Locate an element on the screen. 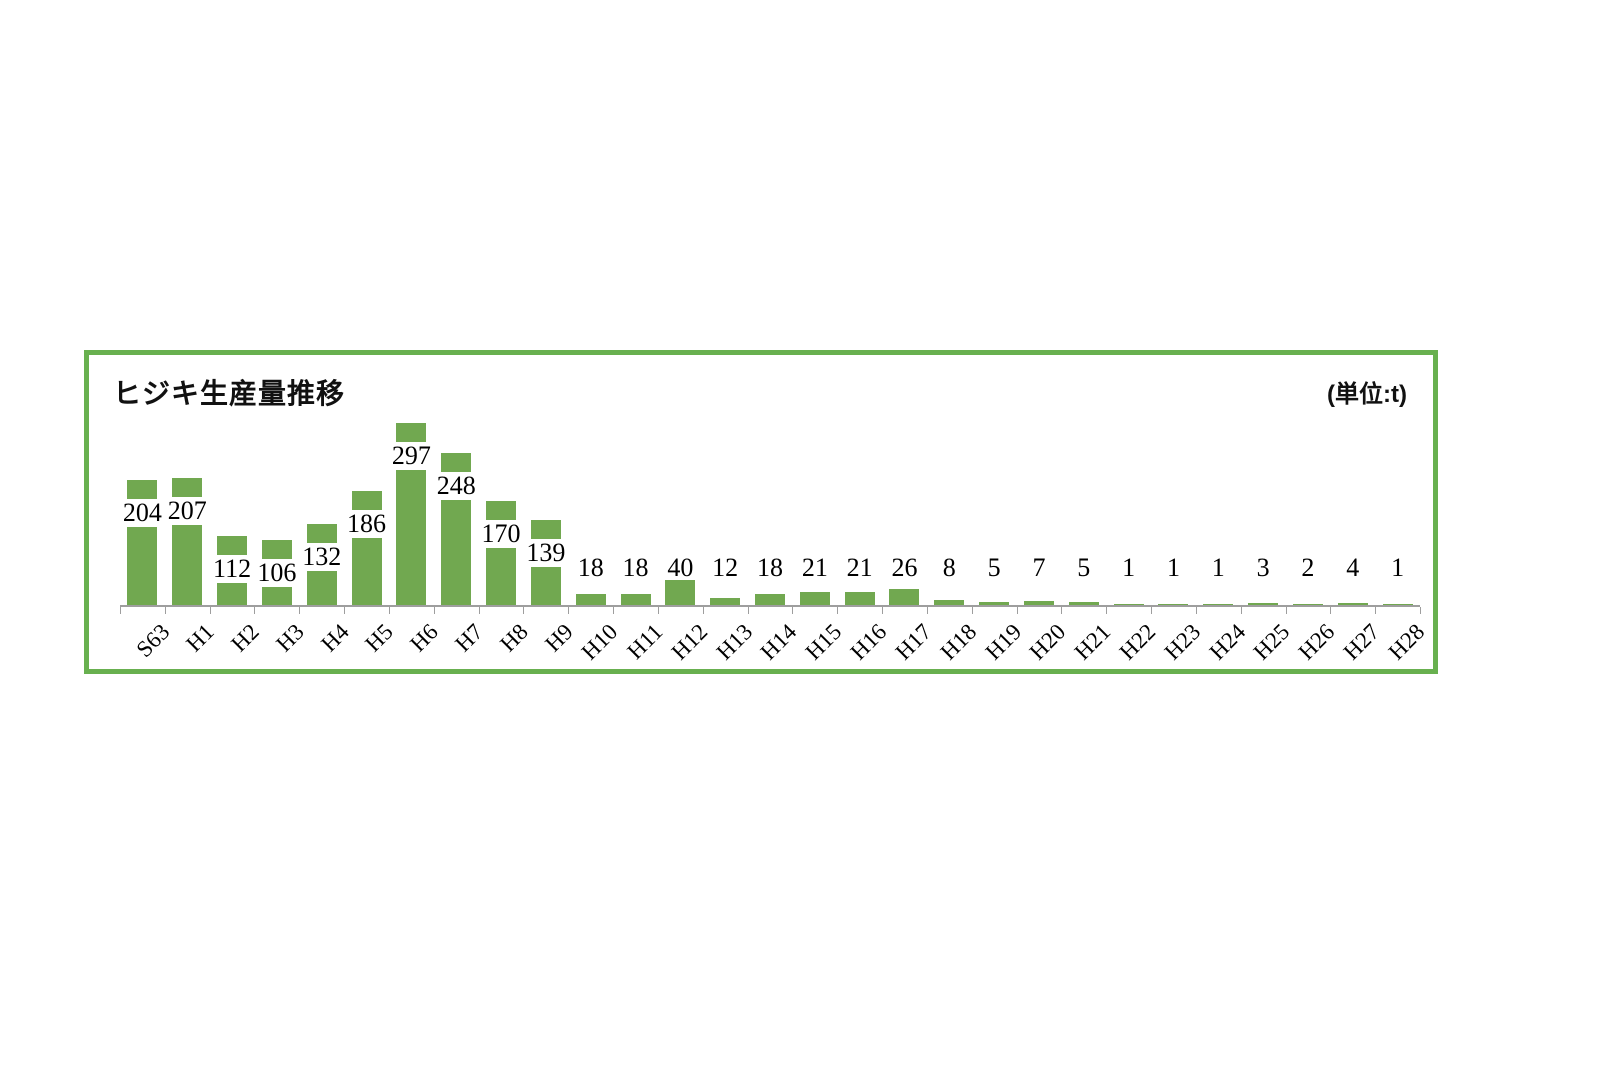 The image size is (1600, 1067). bar-H13 is located at coordinates (725, 601).